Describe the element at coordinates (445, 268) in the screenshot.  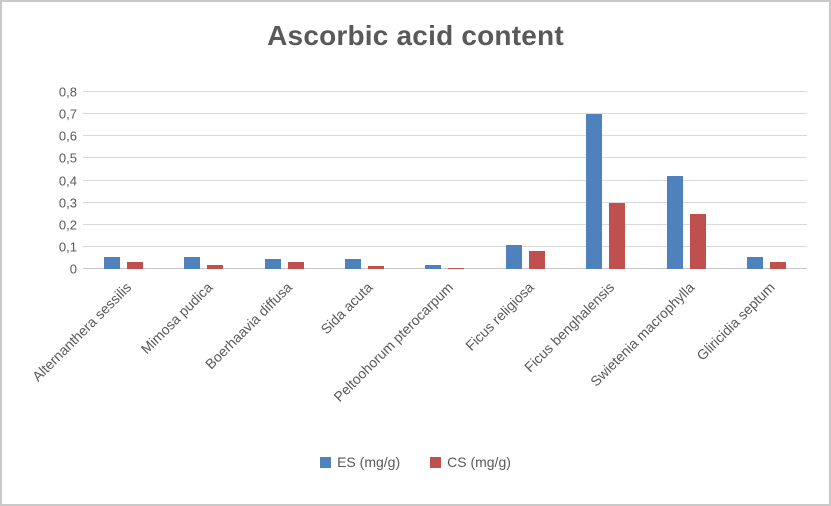
I see `x-axis-line` at that location.